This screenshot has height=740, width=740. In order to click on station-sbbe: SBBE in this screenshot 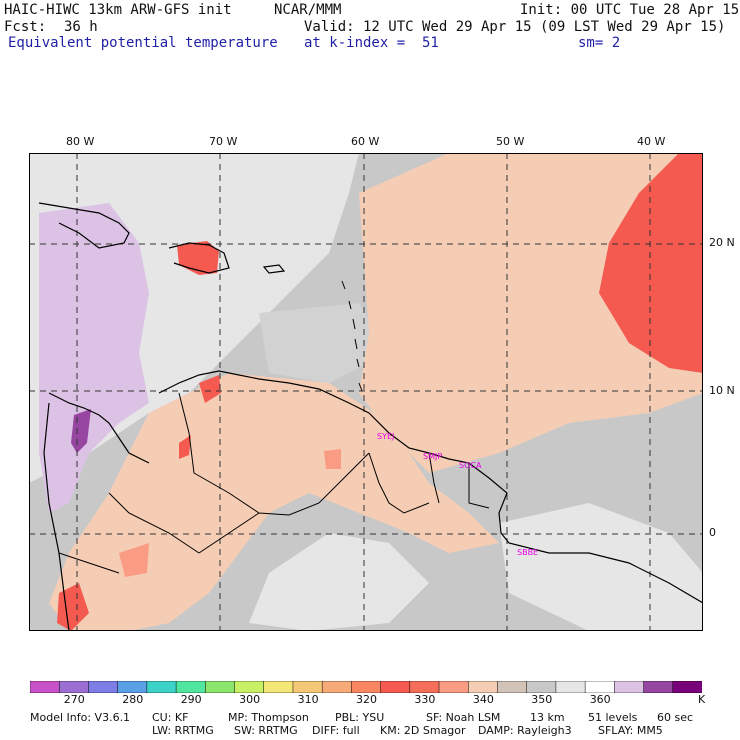, I will do `click(527, 552)`.